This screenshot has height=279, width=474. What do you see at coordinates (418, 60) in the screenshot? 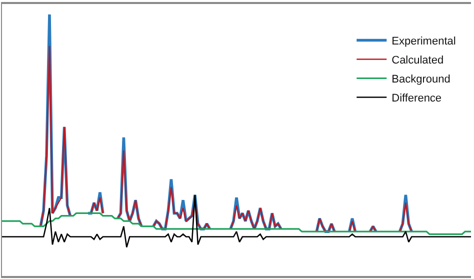
I see `legend-label: Calculated` at bounding box center [418, 60].